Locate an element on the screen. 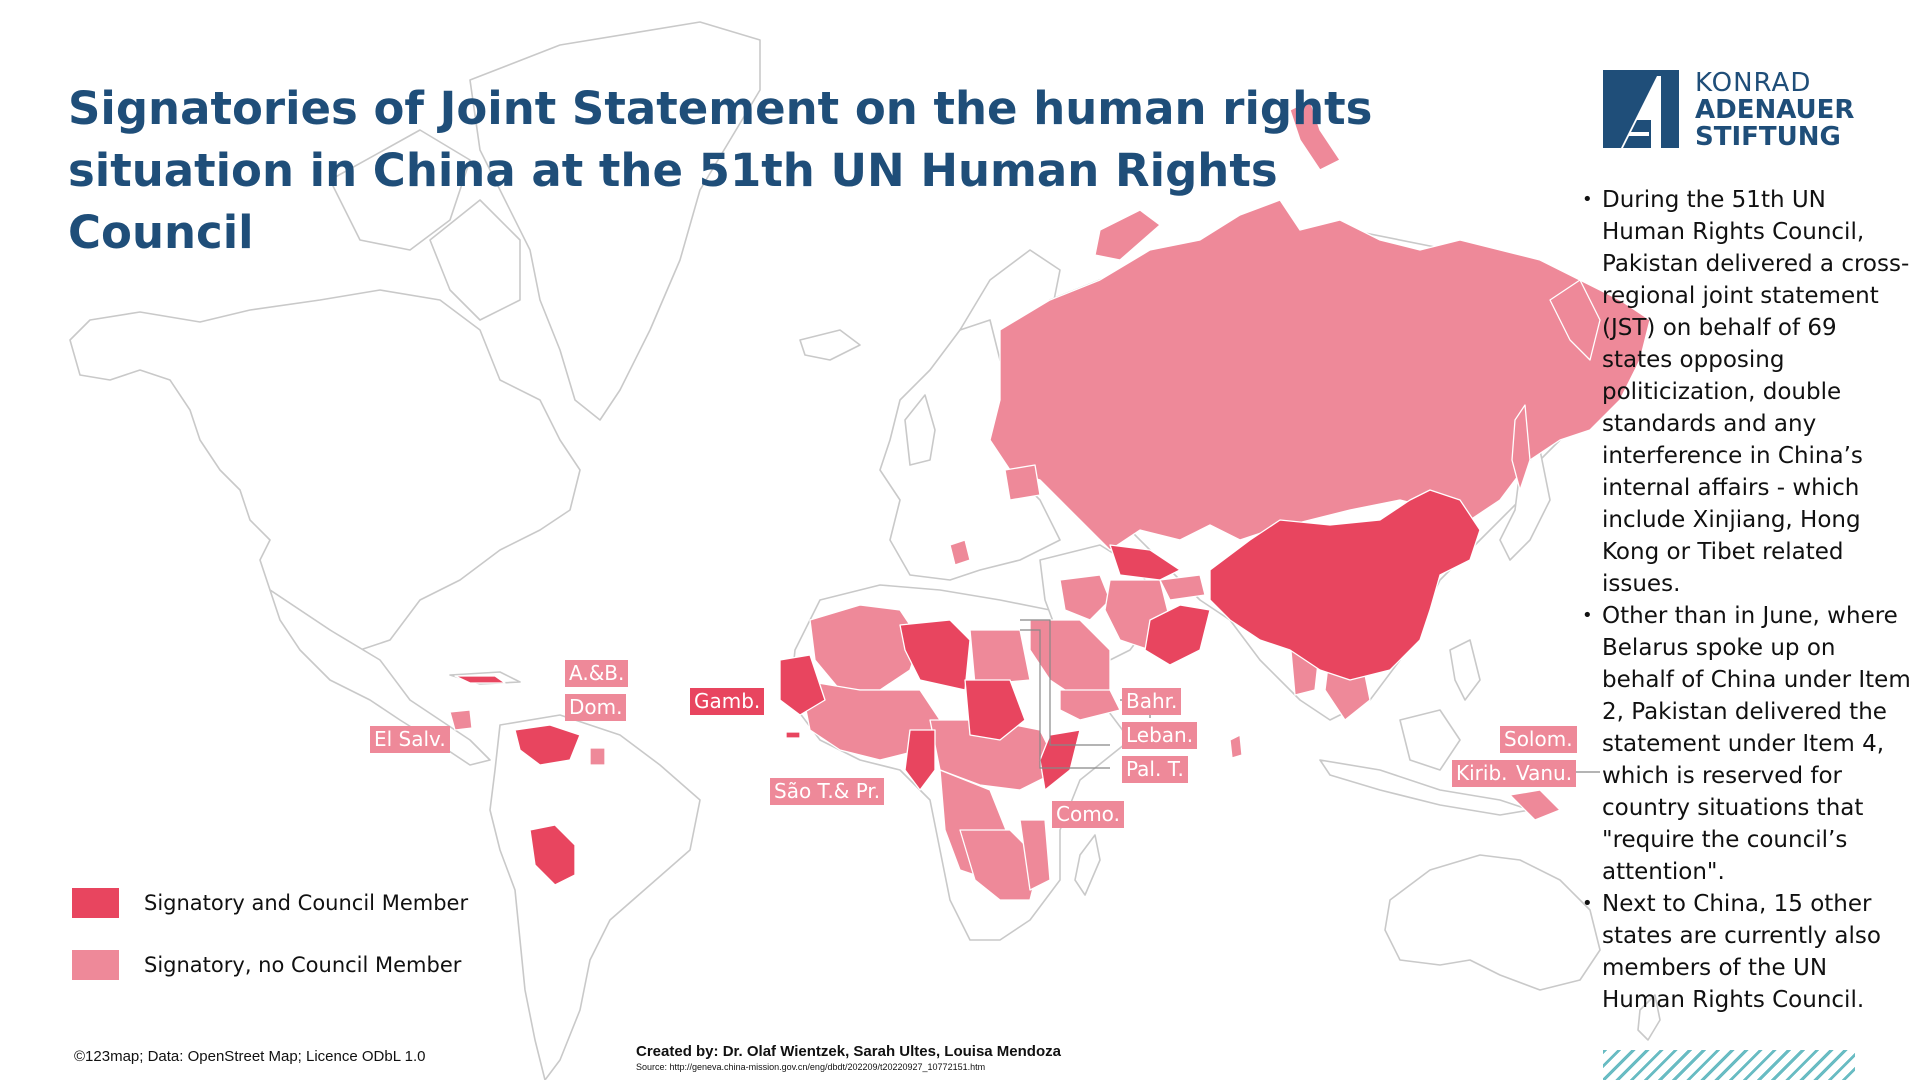 This screenshot has height=1080, width=1920. legend-swatch-council is located at coordinates (95, 903).